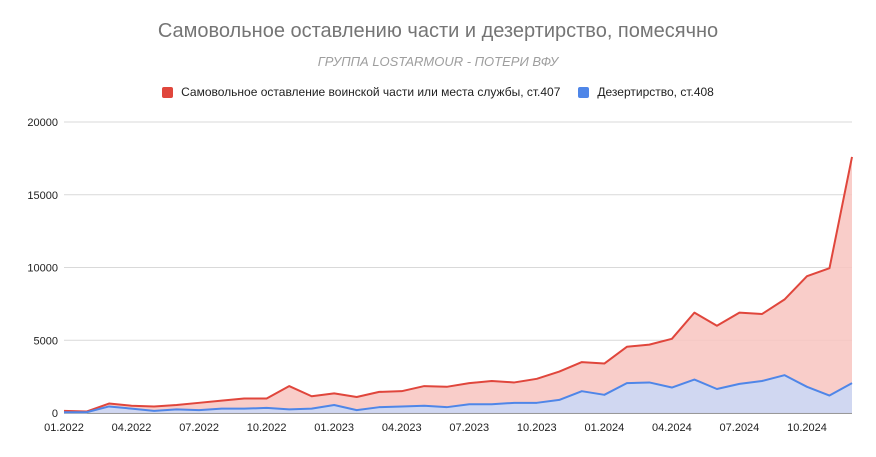 This screenshot has width=876, height=457. Describe the element at coordinates (199, 428) in the screenshot. I see `x-tick-label: 07.2022` at that location.